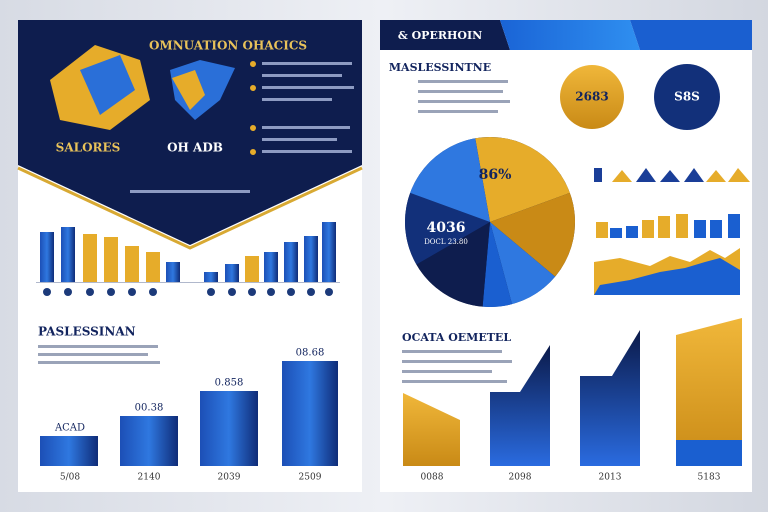 This screenshot has height=512, width=768. What do you see at coordinates (668, 226) in the screenshot?
I see `mini-bars` at bounding box center [668, 226].